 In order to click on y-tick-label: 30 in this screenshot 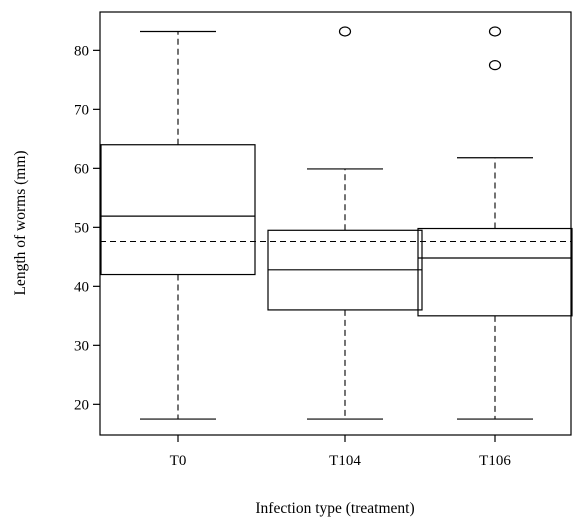, I will do `click(81, 346)`.